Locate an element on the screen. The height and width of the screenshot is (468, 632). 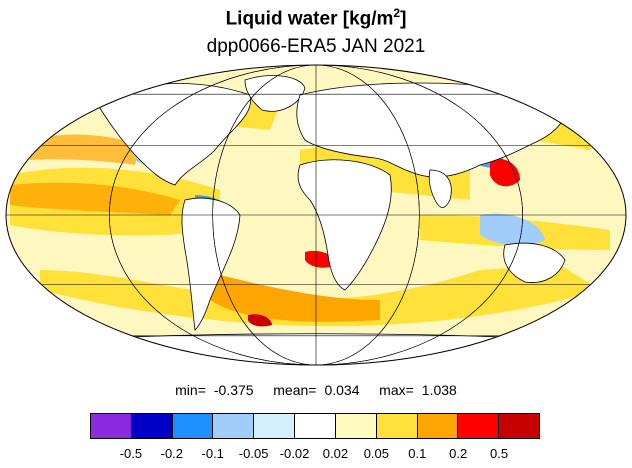
colorbar-tick-label: 0.1 is located at coordinates (417, 453).